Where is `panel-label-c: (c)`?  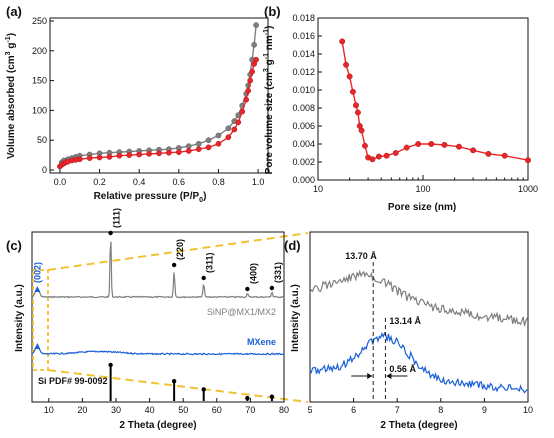
panel-label-c: (c) is located at coordinates (14, 245).